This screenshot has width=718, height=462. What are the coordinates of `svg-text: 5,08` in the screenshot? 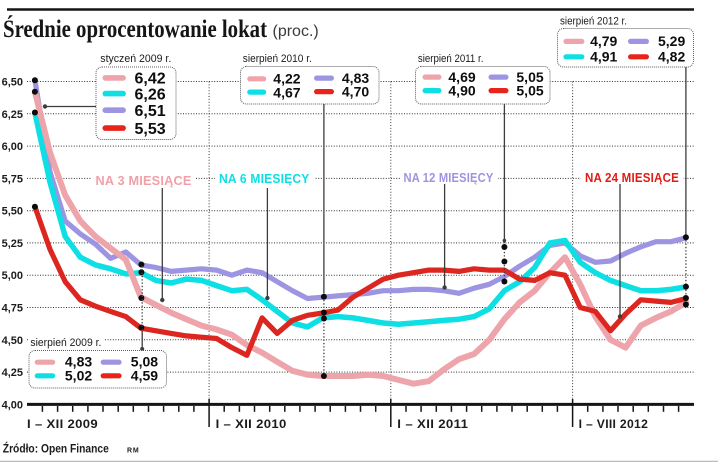 It's located at (144, 362).